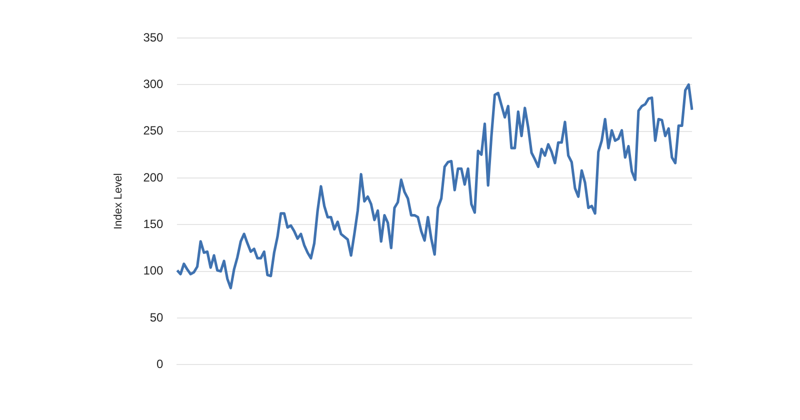 Image resolution: width=800 pixels, height=420 pixels. What do you see at coordinates (157, 317) in the screenshot?
I see `y-tick-label: 50` at bounding box center [157, 317].